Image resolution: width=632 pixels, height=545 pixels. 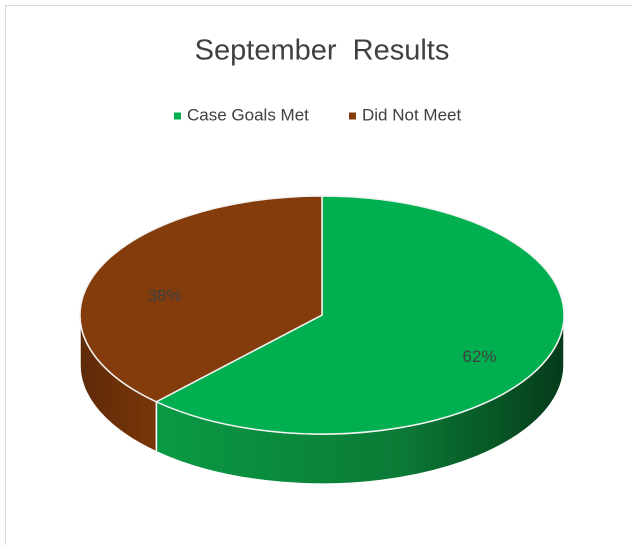 I want to click on data-label: 62%, so click(x=479, y=356).